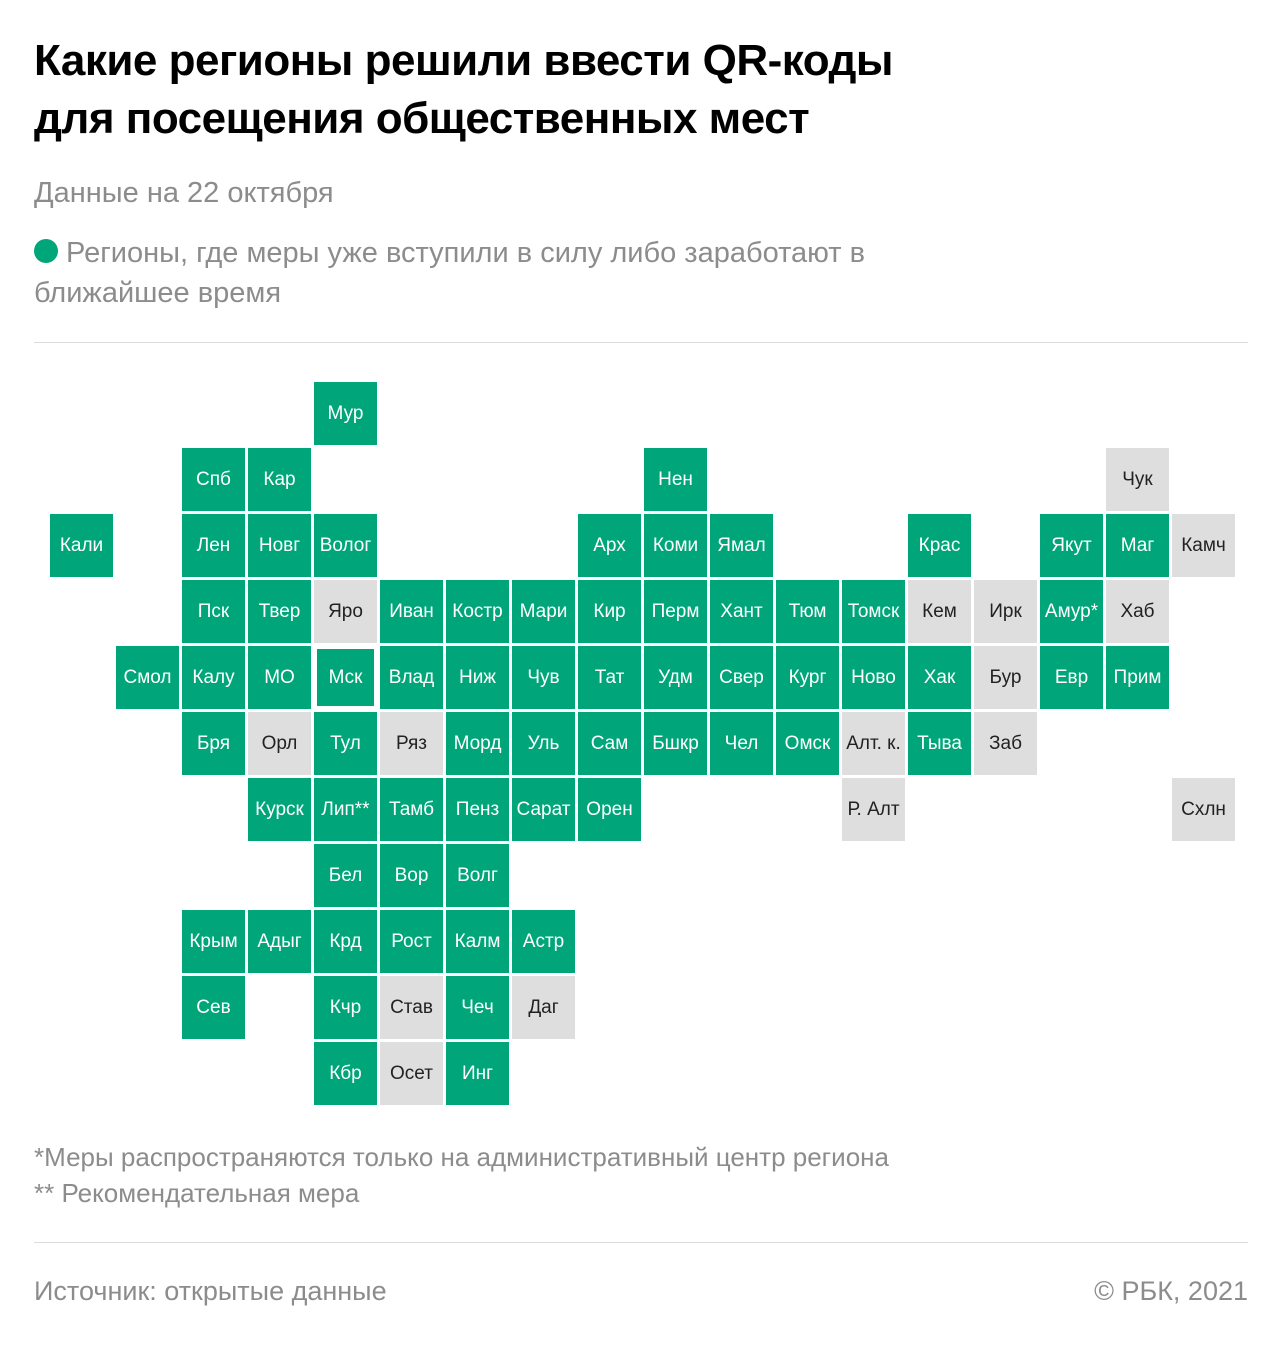 Image resolution: width=1280 pixels, height=1356 pixels. I want to click on title-line-1: Какие регионы решили ввести QR-коды, so click(464, 60).